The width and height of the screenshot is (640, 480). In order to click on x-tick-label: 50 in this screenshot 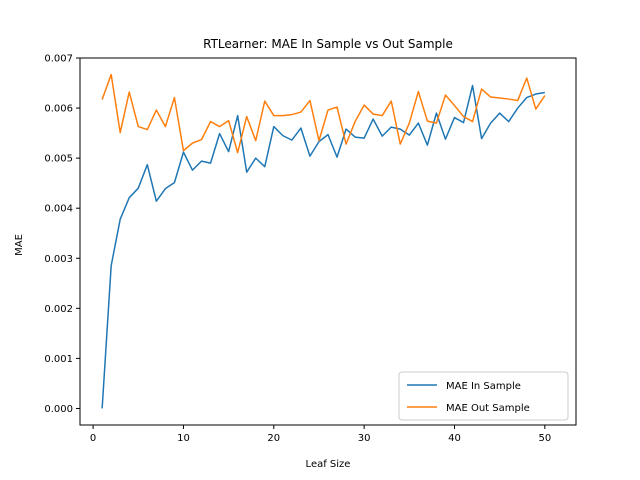, I will do `click(544, 438)`.